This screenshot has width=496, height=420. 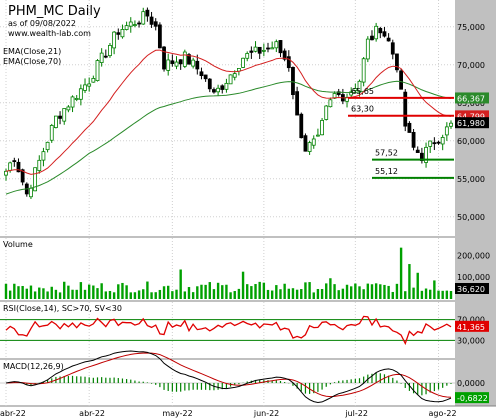 I want to click on badge-rsi: 41,365, so click(x=471, y=327).